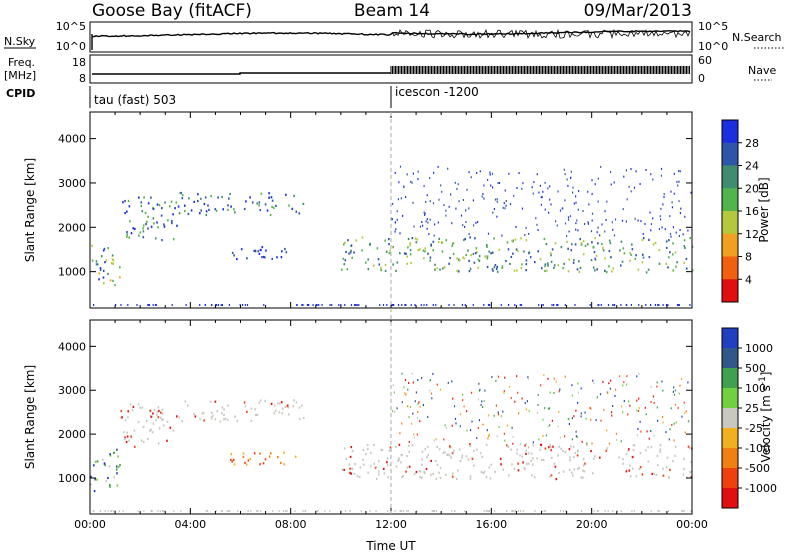  What do you see at coordinates (752, 234) in the screenshot?
I see `power-colorbar-tick-label: 12` at bounding box center [752, 234].